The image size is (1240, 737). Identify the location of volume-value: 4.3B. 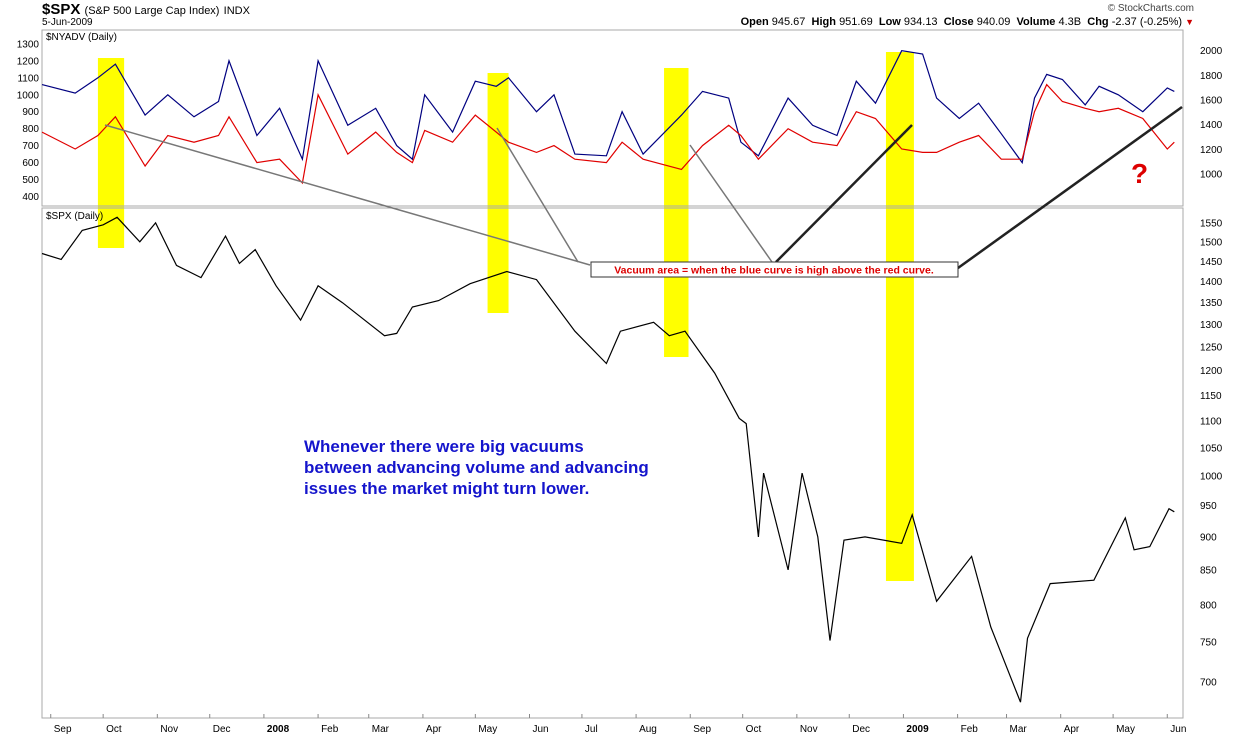
(1070, 22).